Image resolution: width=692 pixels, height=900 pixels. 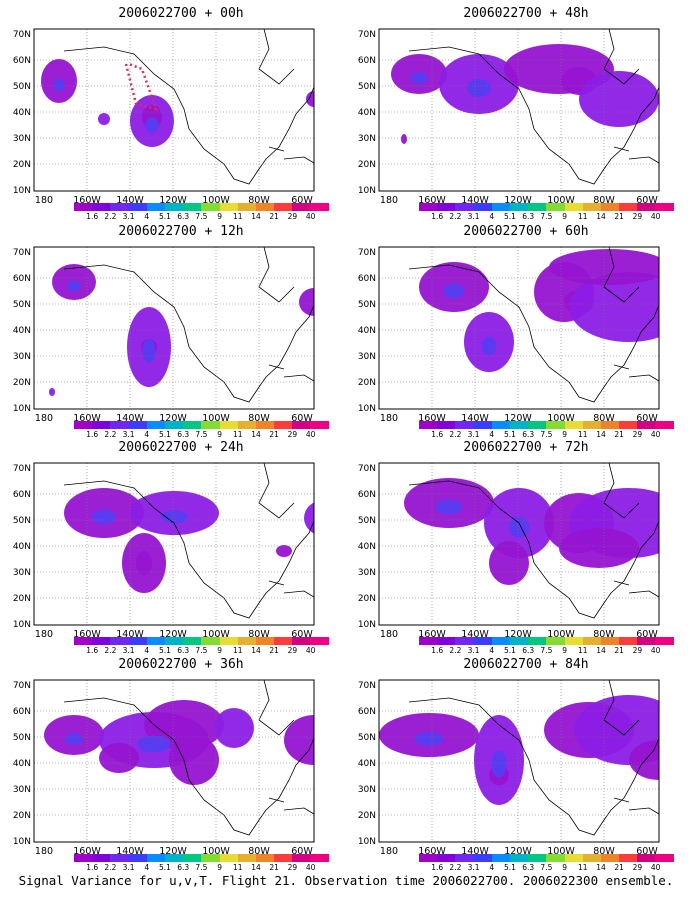 I want to click on panel-title: 2006022700 + 48h, so click(x=526, y=13).